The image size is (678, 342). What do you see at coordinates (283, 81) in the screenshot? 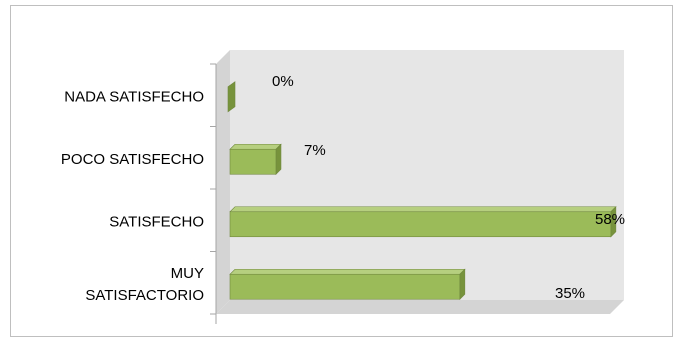
I see `value-label: 0%` at bounding box center [283, 81].